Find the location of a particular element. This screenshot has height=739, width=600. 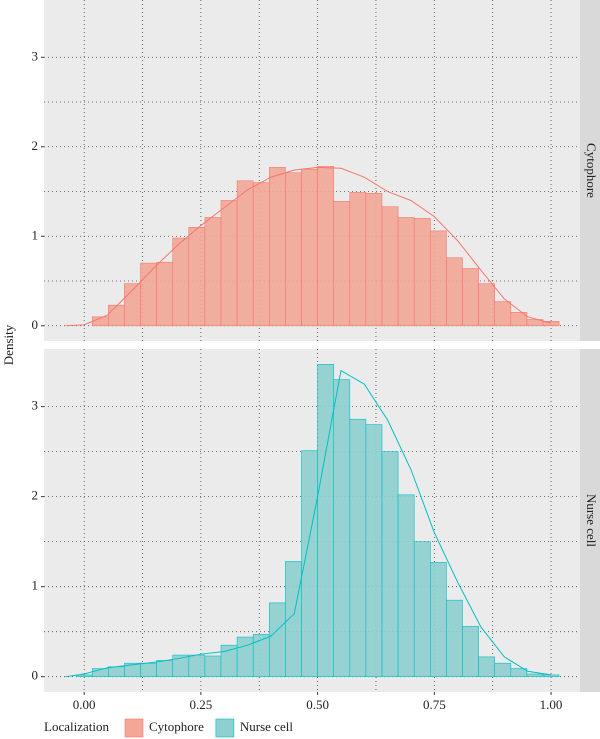

facet-label: Cytophore is located at coordinates (591, 170).